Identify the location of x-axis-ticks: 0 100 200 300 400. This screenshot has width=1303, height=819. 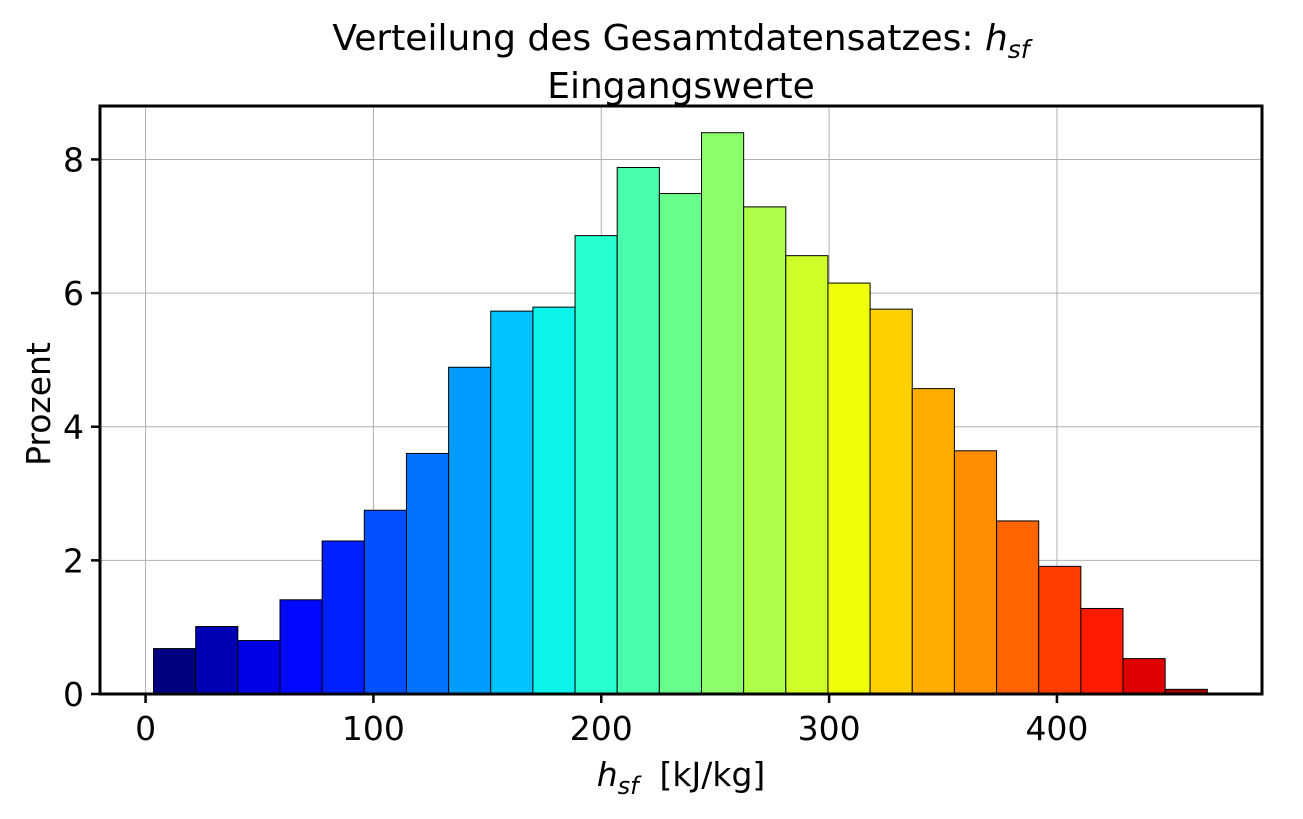
(611, 721).